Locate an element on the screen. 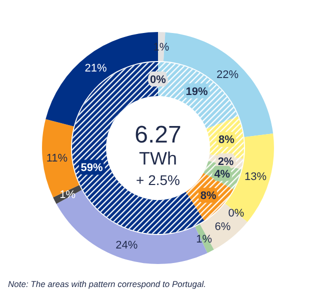 The image size is (310, 300). data-label: 13% is located at coordinates (255, 177).